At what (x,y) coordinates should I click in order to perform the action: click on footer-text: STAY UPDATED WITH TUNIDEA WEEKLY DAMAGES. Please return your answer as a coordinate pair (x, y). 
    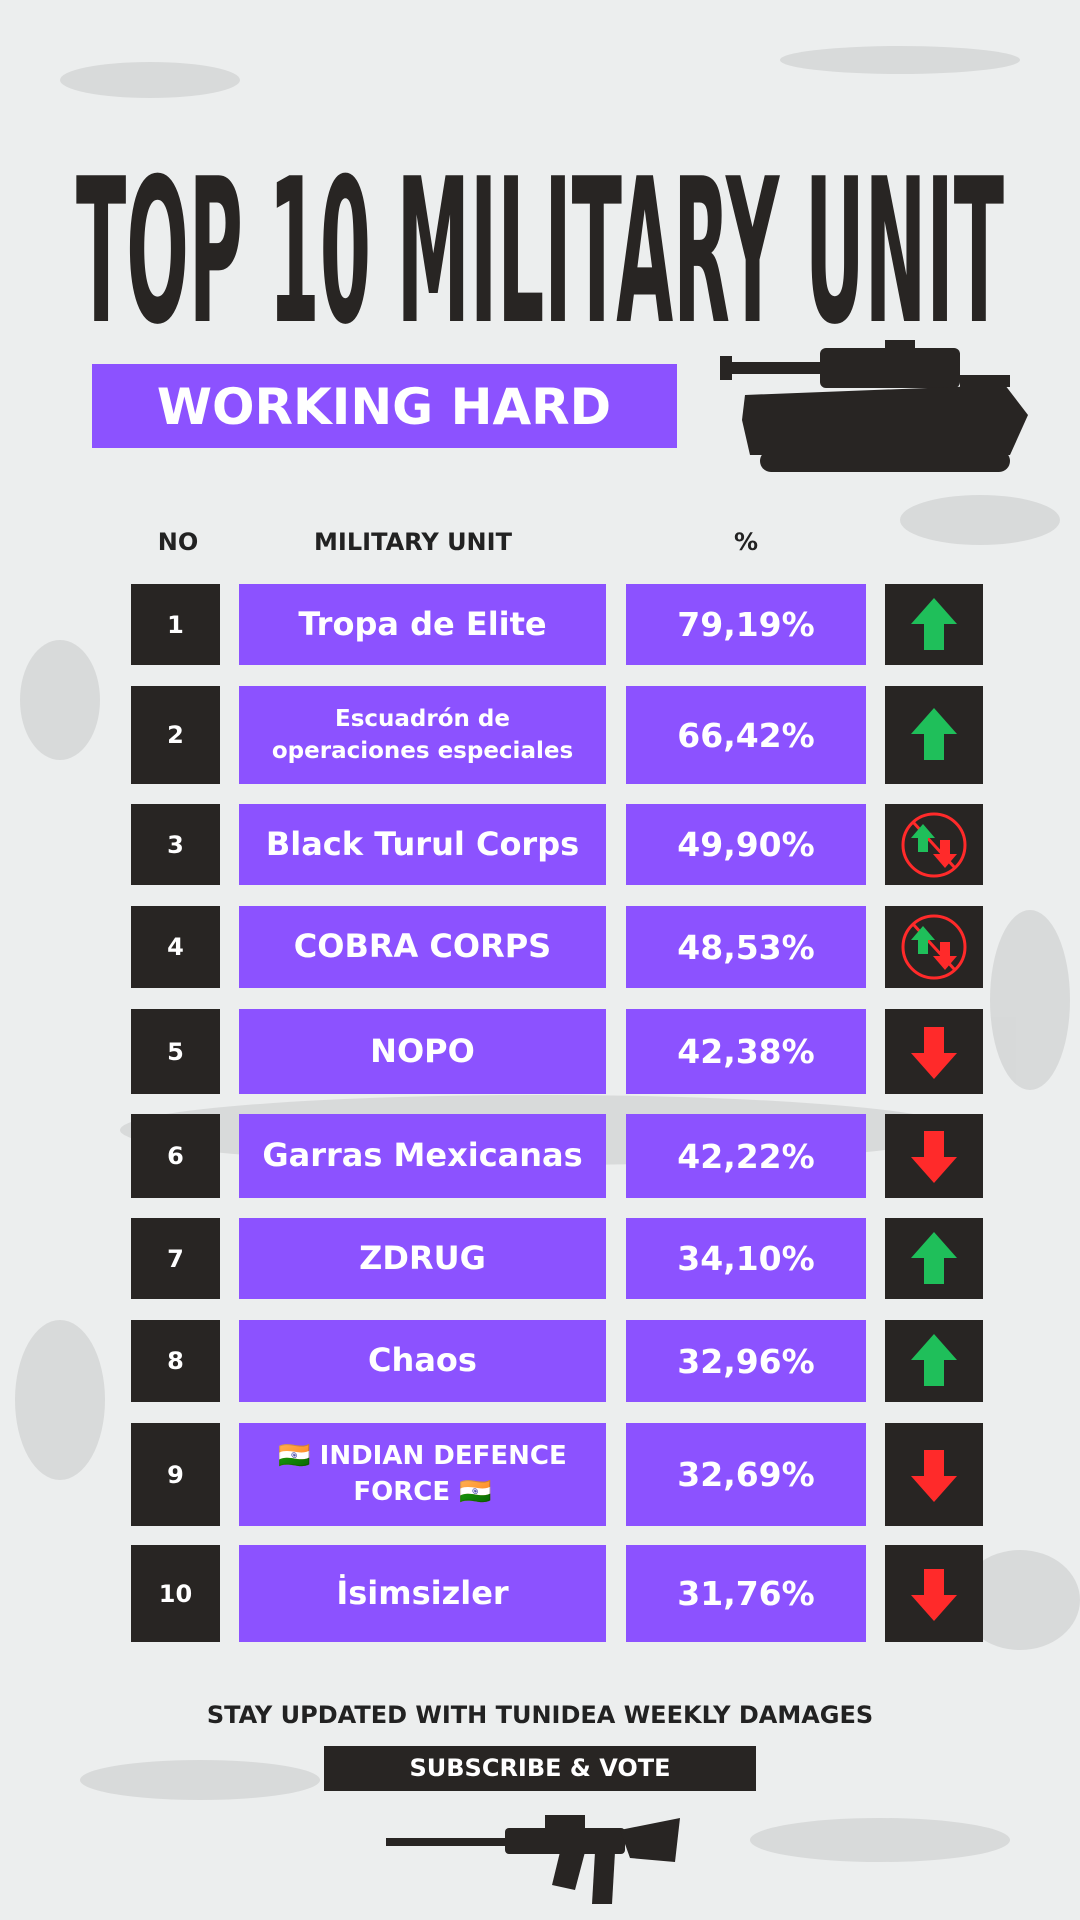
    Looking at the image, I should click on (540, 1715).